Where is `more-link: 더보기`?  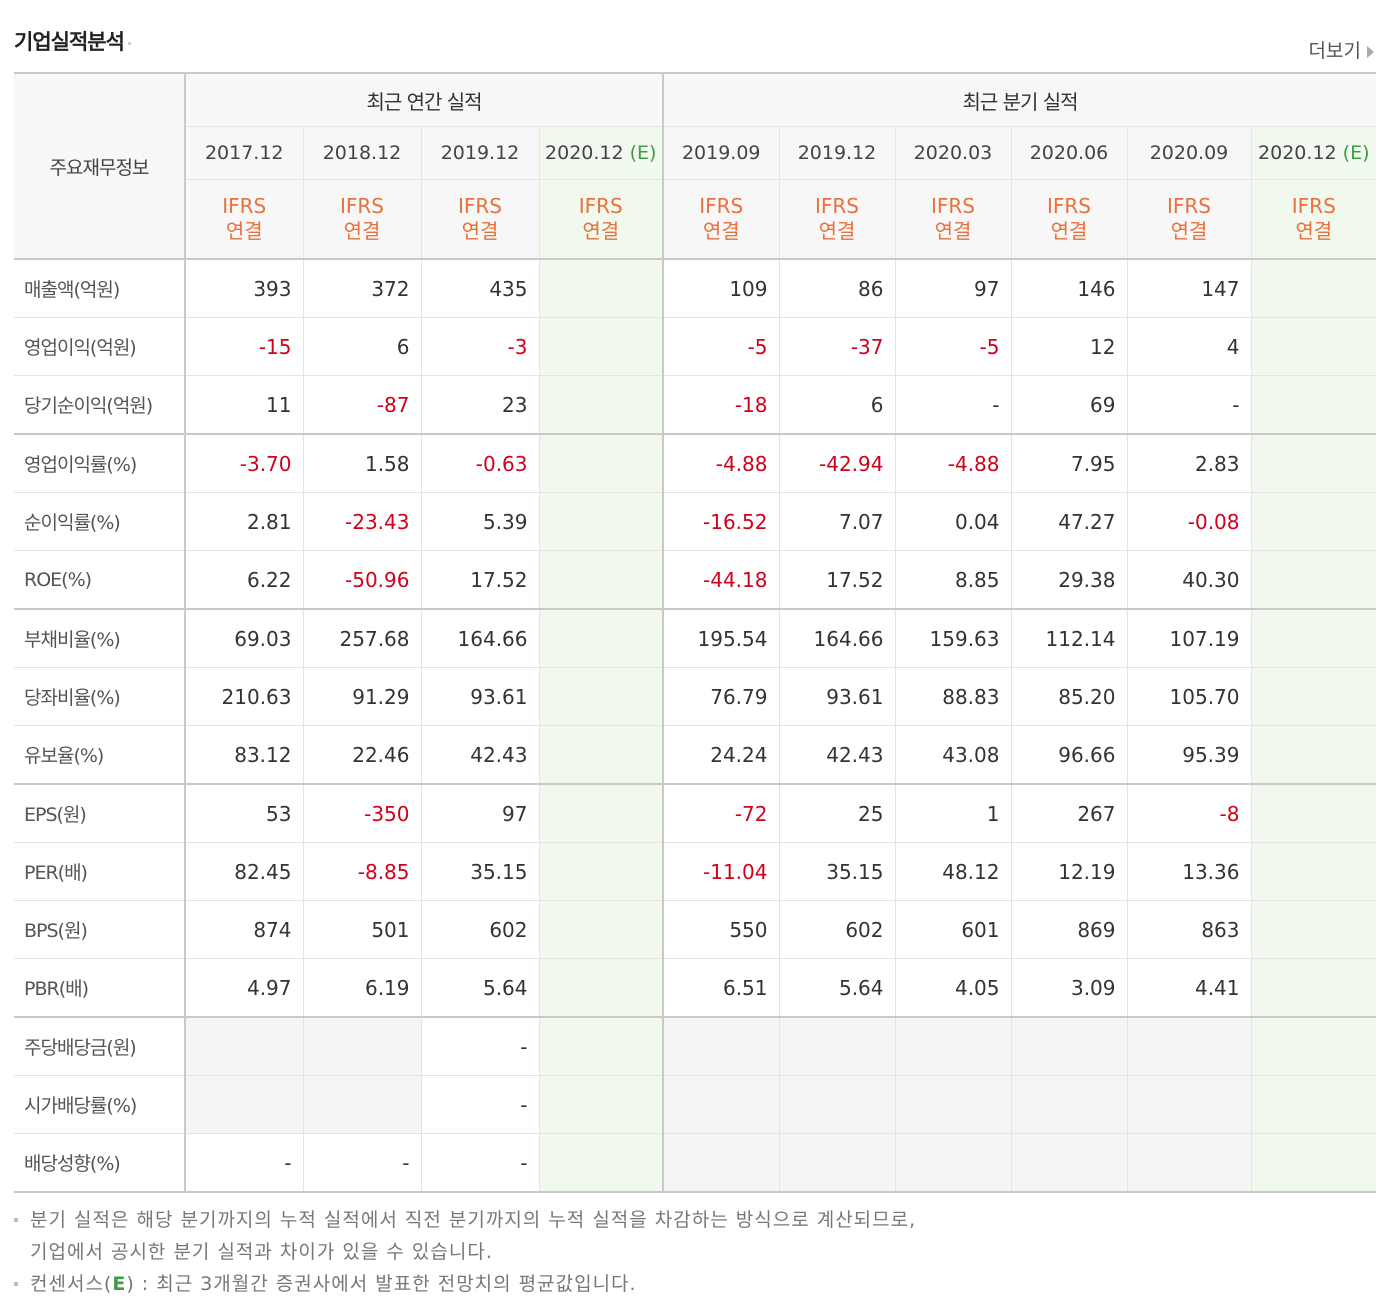 more-link: 더보기 is located at coordinates (1341, 49).